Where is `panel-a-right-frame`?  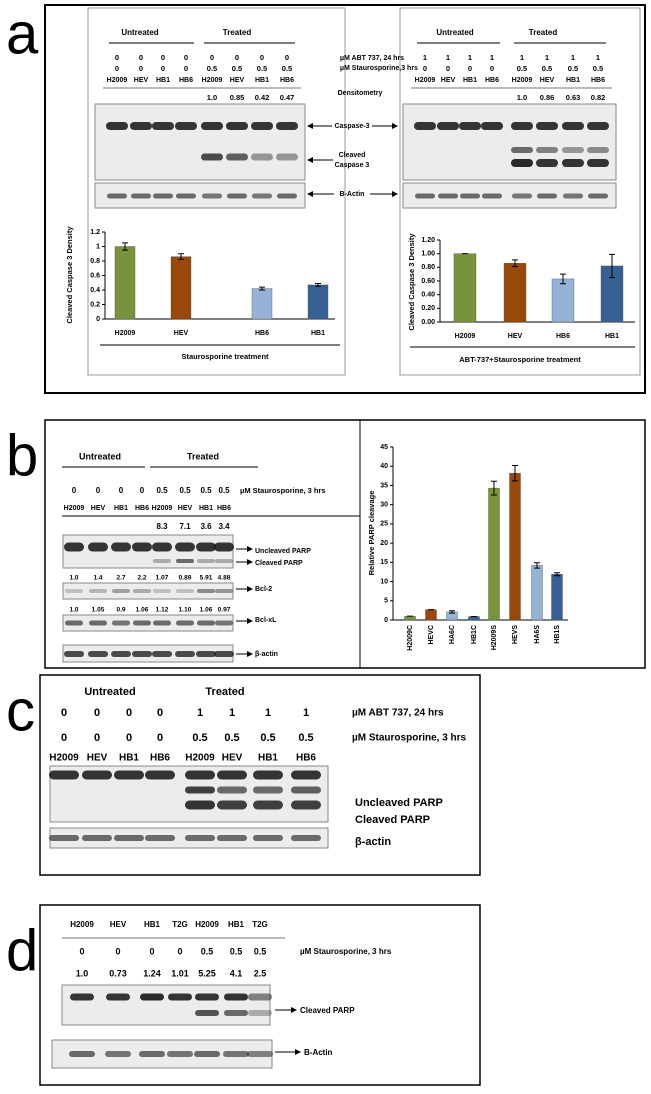 panel-a-right-frame is located at coordinates (520, 191).